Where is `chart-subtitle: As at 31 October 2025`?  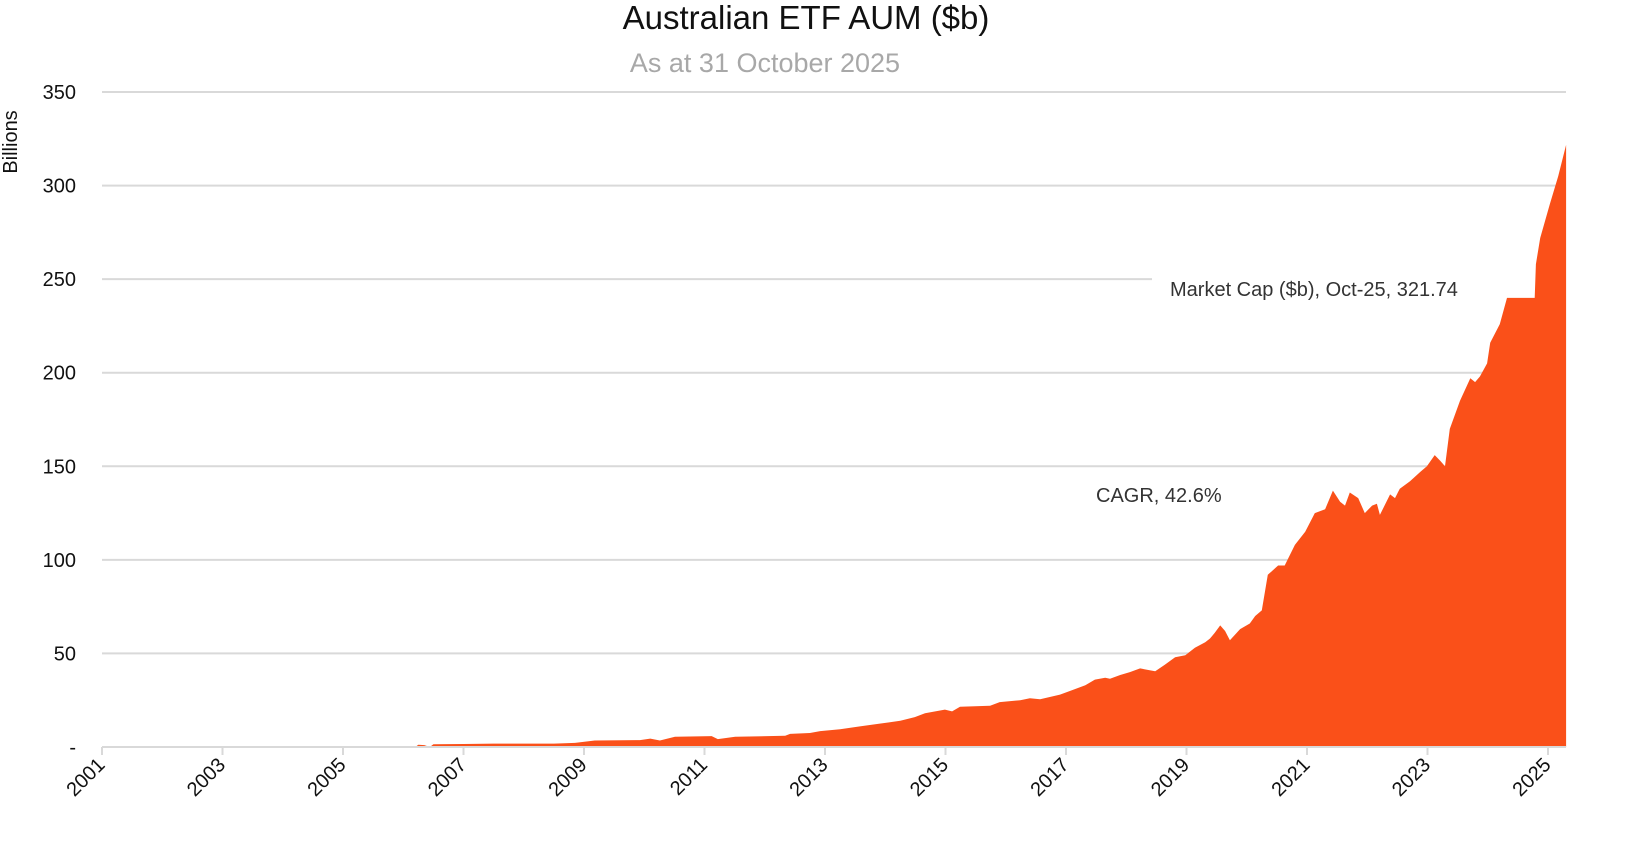 chart-subtitle: As at 31 October 2025 is located at coordinates (765, 63).